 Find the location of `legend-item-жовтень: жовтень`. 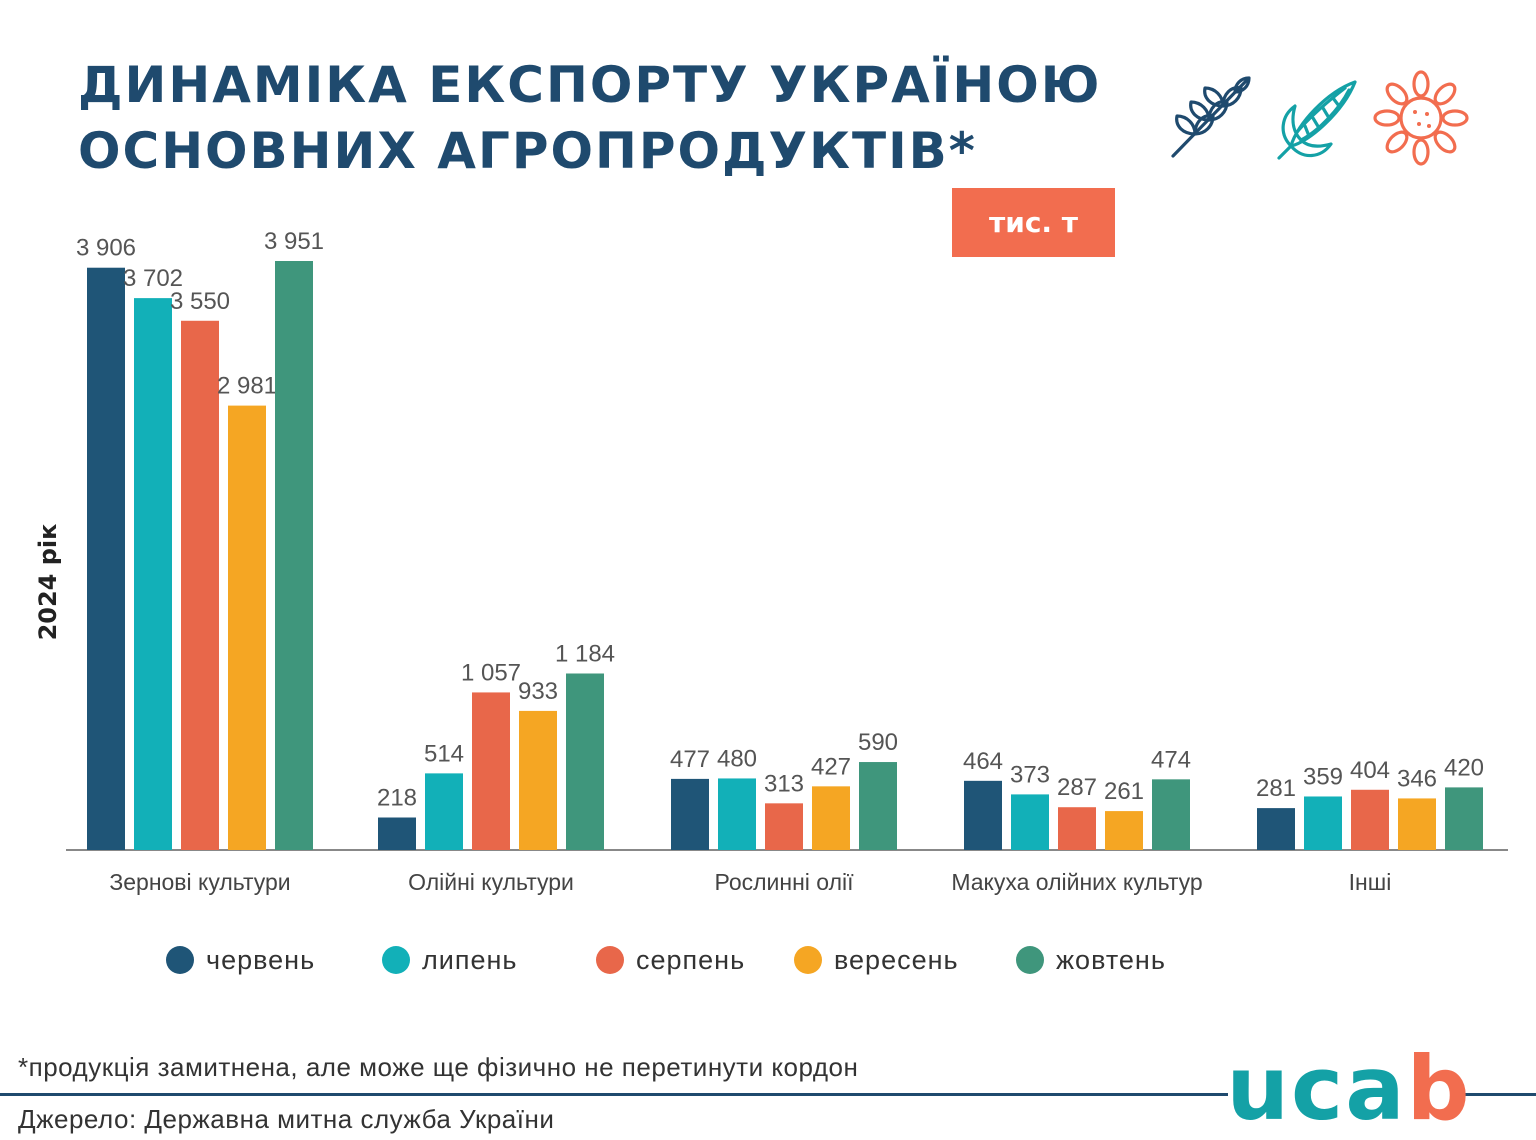

legend-item-жовтень: жовтень is located at coordinates (1091, 960).